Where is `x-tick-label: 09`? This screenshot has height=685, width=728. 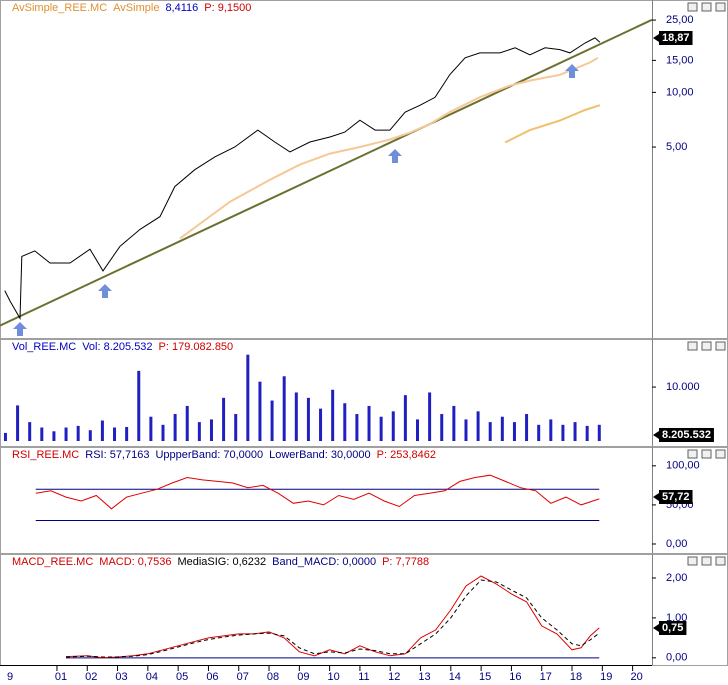
x-tick-label: 09 is located at coordinates (303, 677).